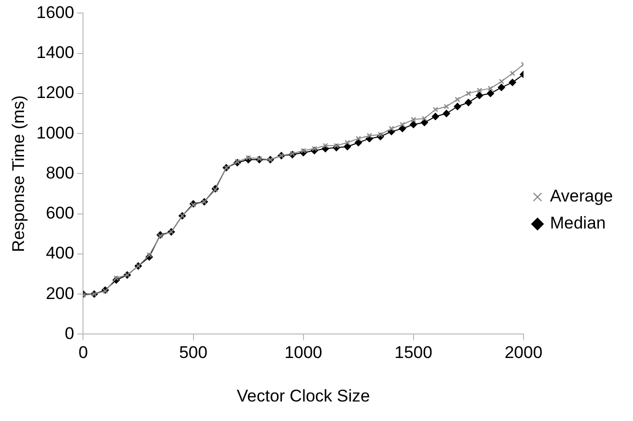 This screenshot has width=633, height=421. What do you see at coordinates (18, 173) in the screenshot?
I see `y-axis-title: Response Time (ms)` at bounding box center [18, 173].